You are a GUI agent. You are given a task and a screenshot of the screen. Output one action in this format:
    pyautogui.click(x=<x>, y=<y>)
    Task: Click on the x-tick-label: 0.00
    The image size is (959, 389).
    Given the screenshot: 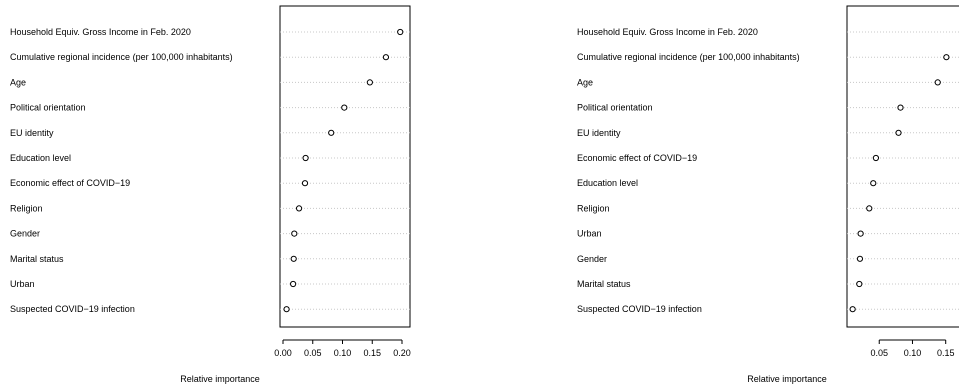 What is the action you would take?
    pyautogui.click(x=283, y=353)
    